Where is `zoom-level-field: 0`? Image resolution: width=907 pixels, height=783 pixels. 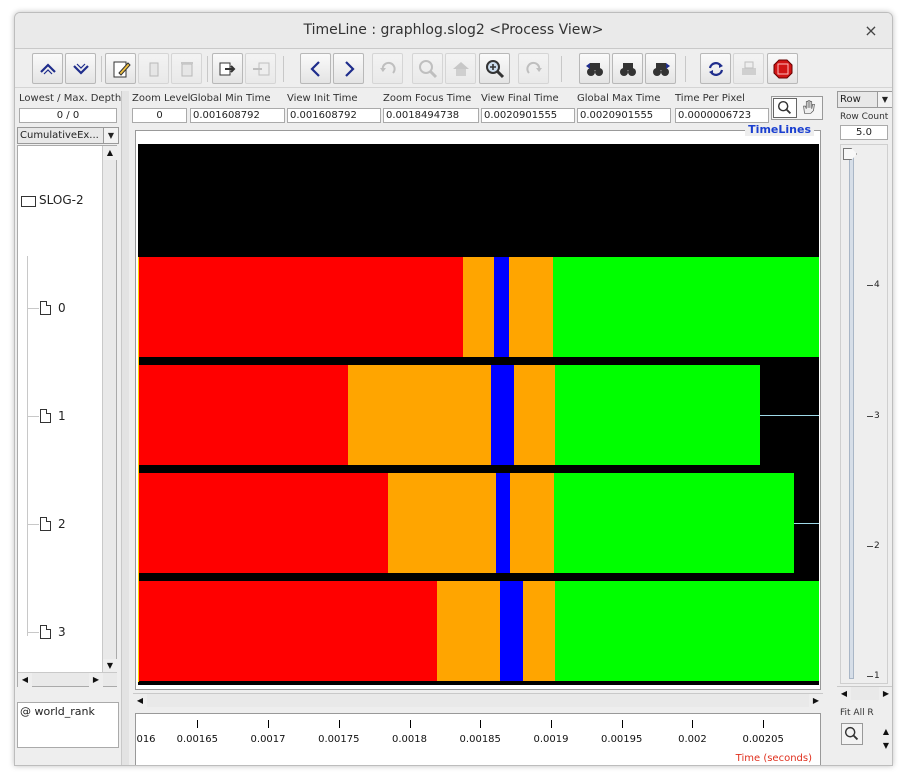
zoom-level-field: 0 is located at coordinates (159, 115).